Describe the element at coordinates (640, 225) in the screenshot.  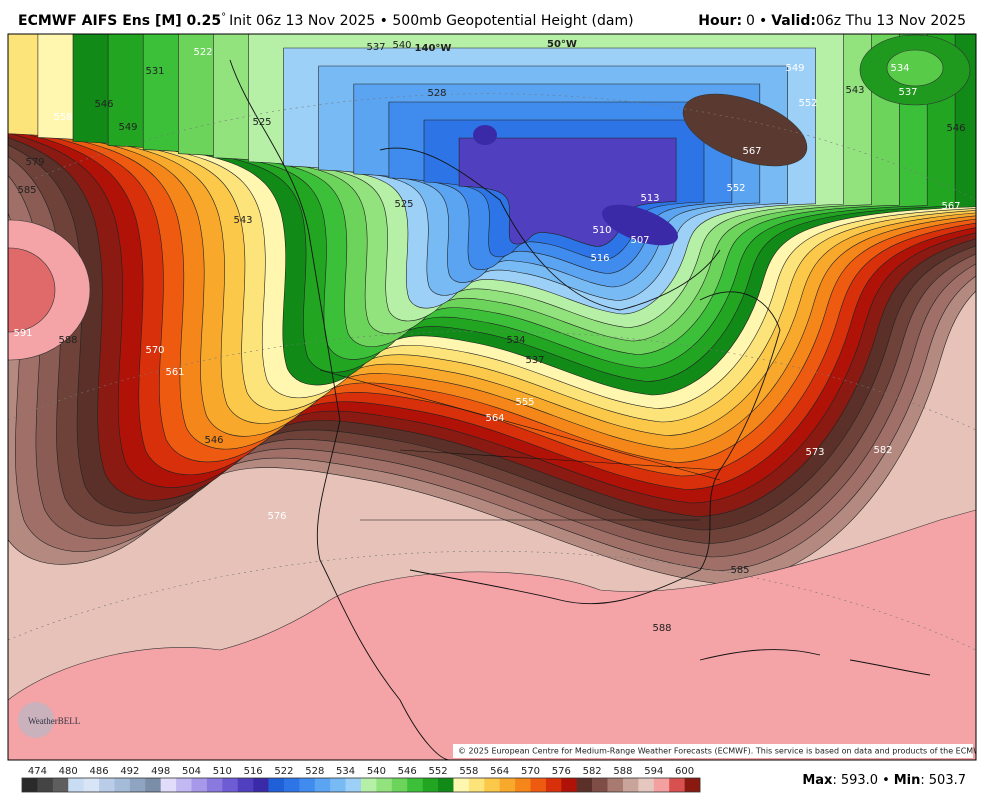
I see `low-core` at that location.